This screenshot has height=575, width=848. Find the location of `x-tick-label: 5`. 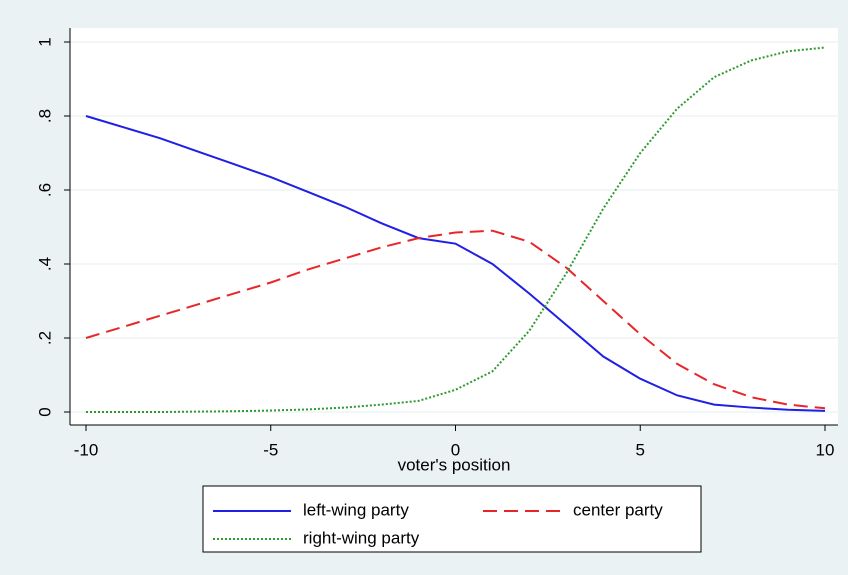

x-tick-label: 5 is located at coordinates (640, 449).